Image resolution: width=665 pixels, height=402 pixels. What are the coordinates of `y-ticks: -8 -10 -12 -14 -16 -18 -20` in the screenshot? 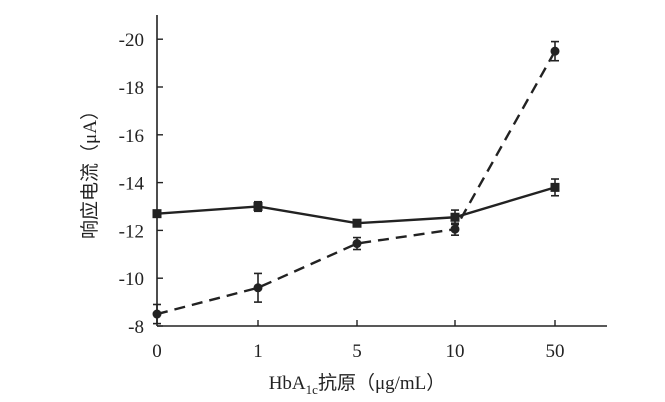 It's located at (141, 184).